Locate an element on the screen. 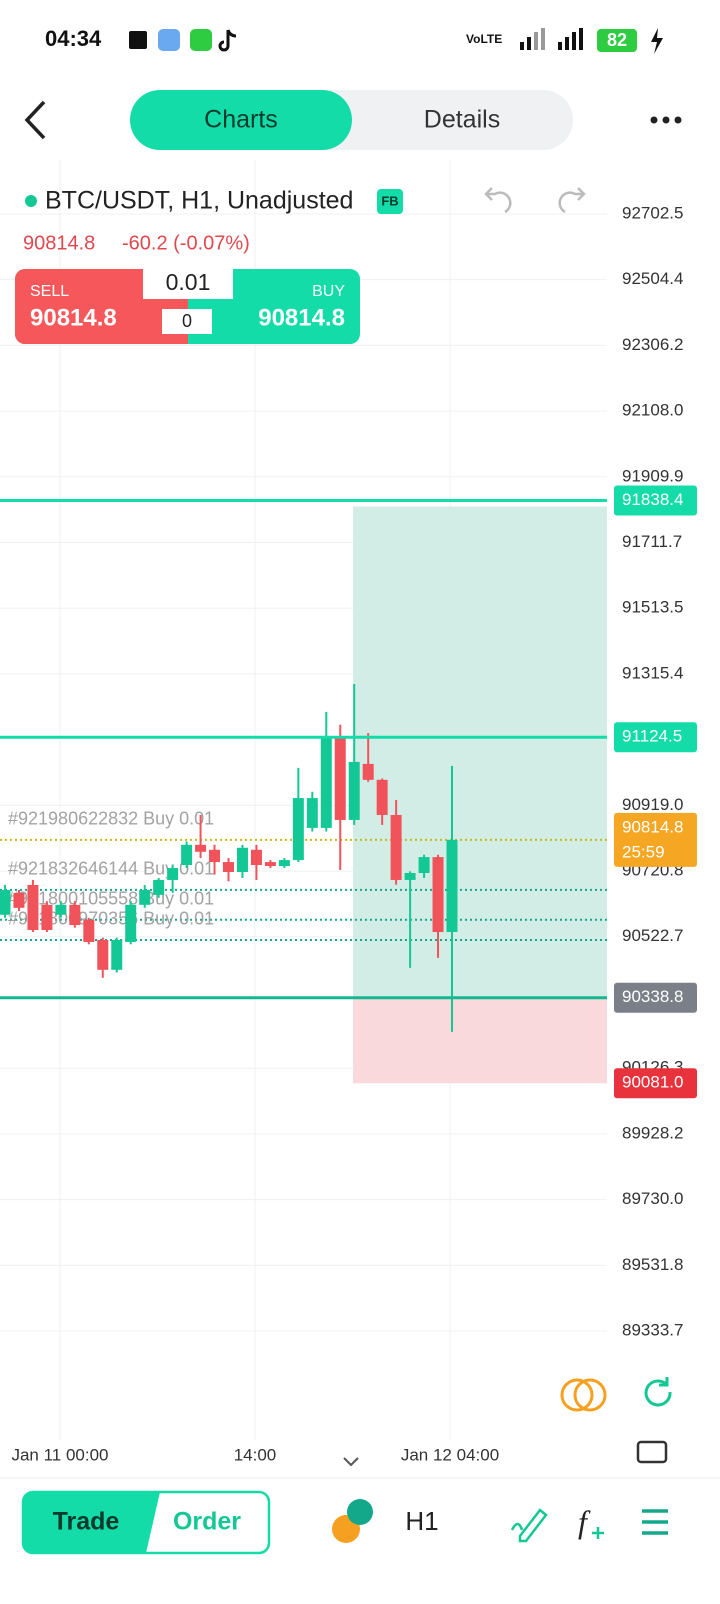 This screenshot has height=1604, width=720. menu is located at coordinates (655, 1522).